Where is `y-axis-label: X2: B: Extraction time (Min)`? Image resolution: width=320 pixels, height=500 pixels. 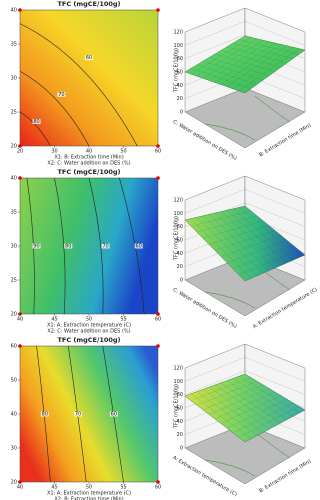
y-axis-label: X2: B: Extraction time (Min) is located at coordinates (88, 498).